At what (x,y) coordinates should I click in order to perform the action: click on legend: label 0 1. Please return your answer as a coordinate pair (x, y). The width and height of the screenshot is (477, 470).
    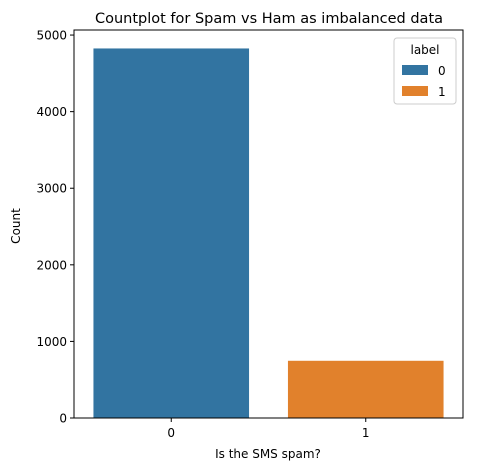
    Looking at the image, I should click on (425, 71).